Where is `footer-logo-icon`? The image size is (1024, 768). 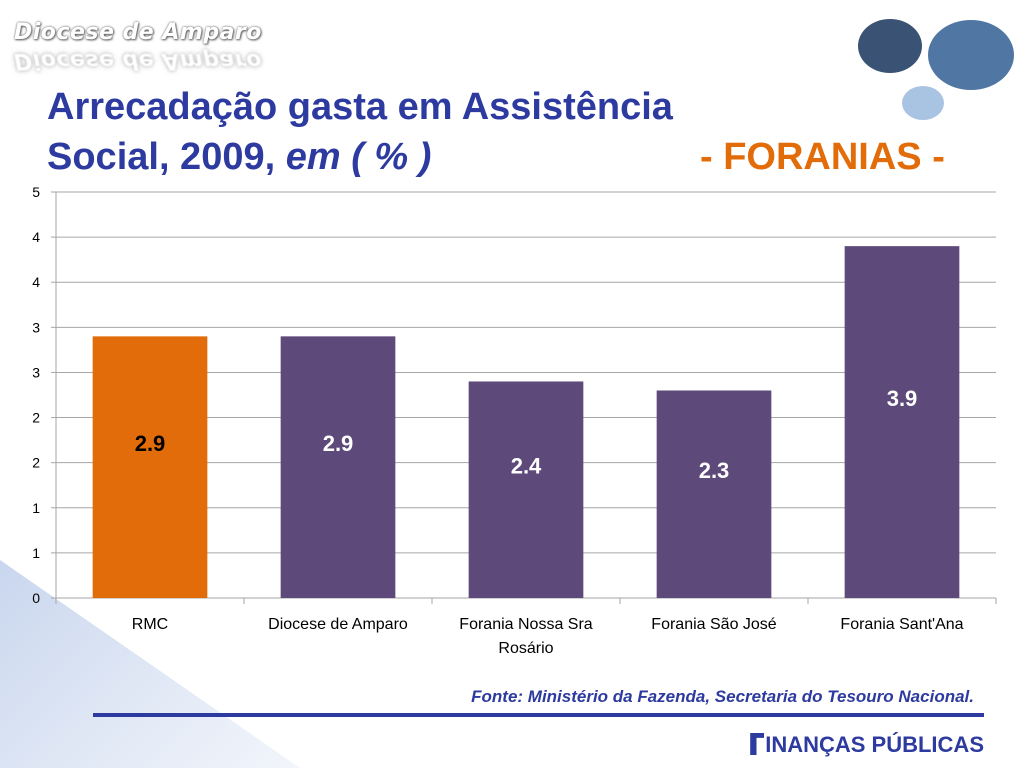
footer-logo-icon is located at coordinates (757, 744).